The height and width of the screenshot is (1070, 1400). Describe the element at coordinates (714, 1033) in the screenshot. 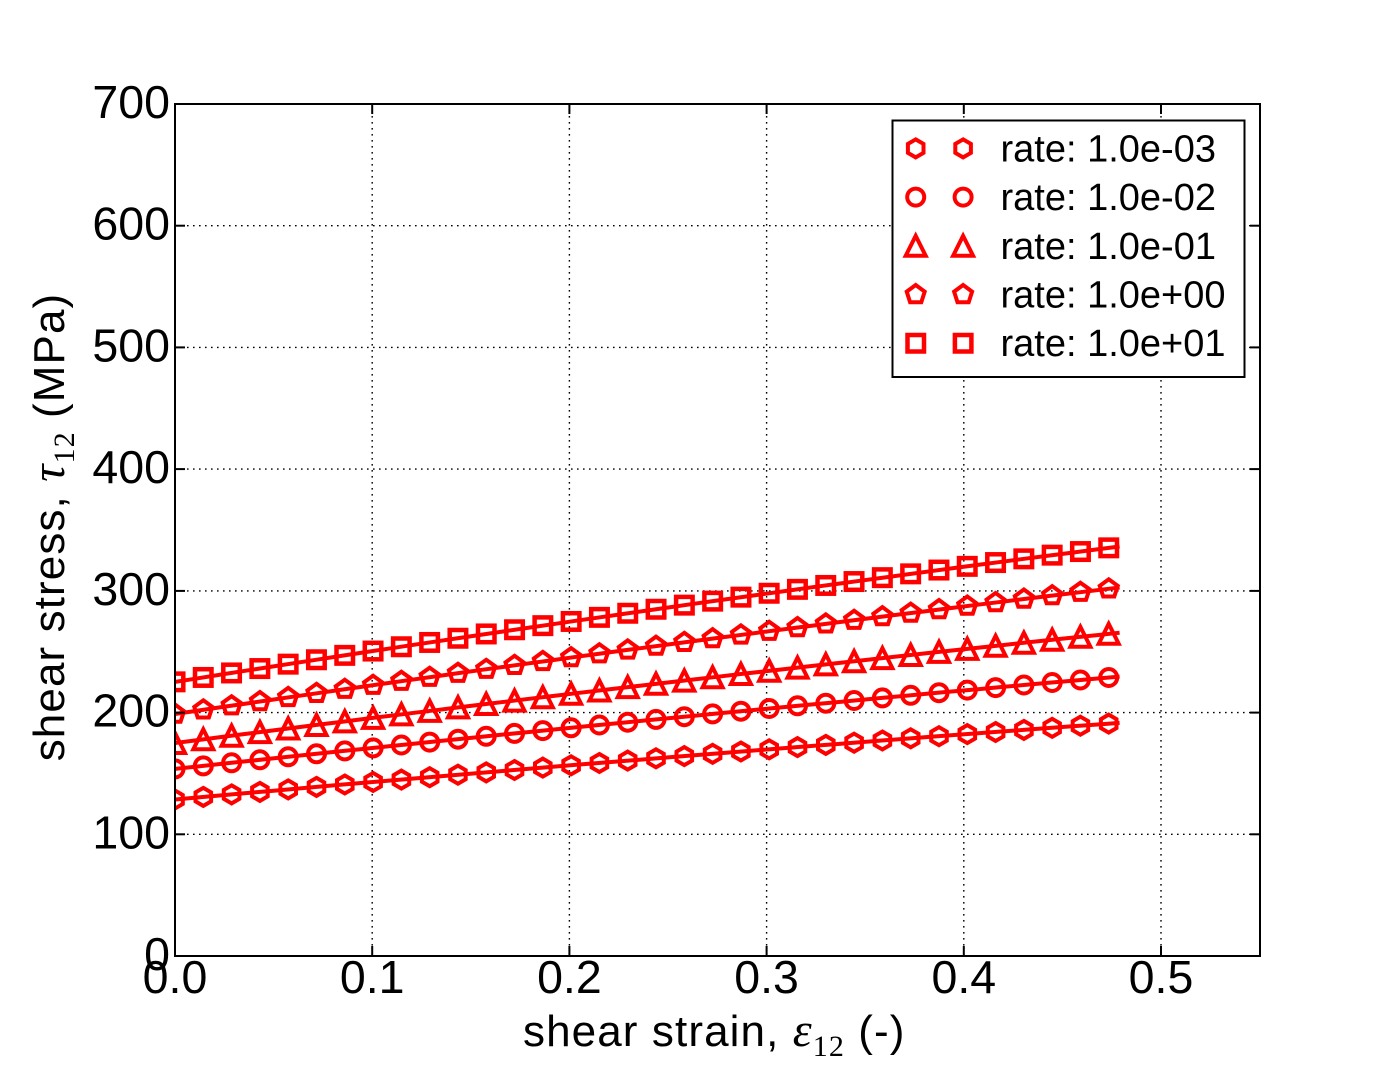

I see `svg-text: shear strain, ε12 (-)` at that location.